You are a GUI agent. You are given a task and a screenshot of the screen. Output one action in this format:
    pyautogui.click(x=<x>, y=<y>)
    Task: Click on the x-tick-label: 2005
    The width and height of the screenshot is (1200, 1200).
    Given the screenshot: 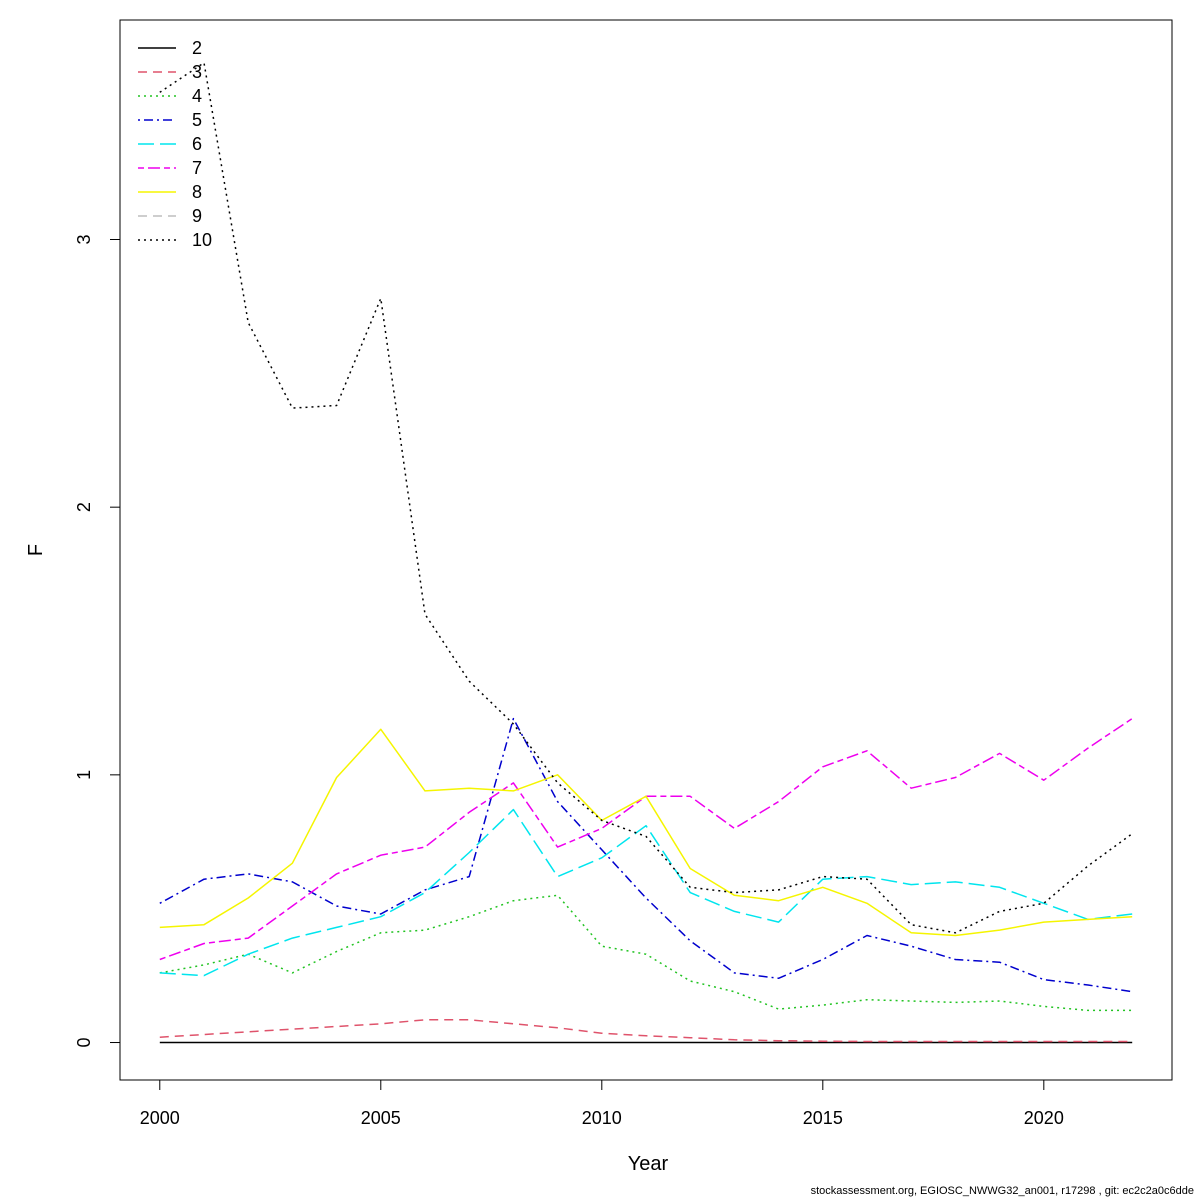 What is the action you would take?
    pyautogui.click(x=381, y=1118)
    